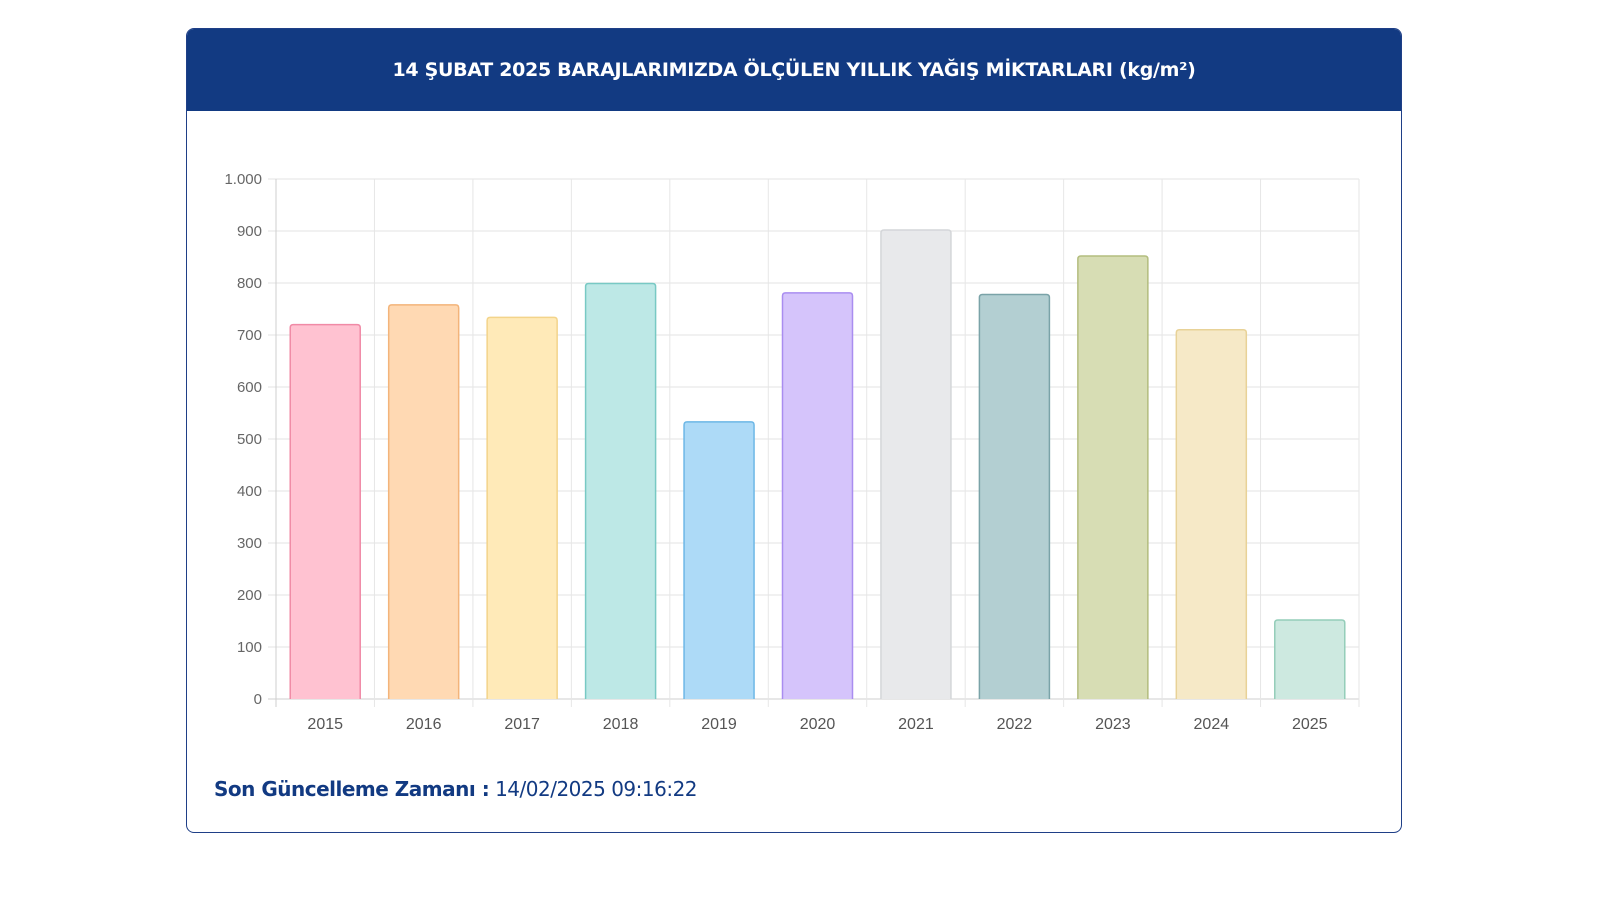  I want to click on x-tick-label: 2020, so click(818, 724).